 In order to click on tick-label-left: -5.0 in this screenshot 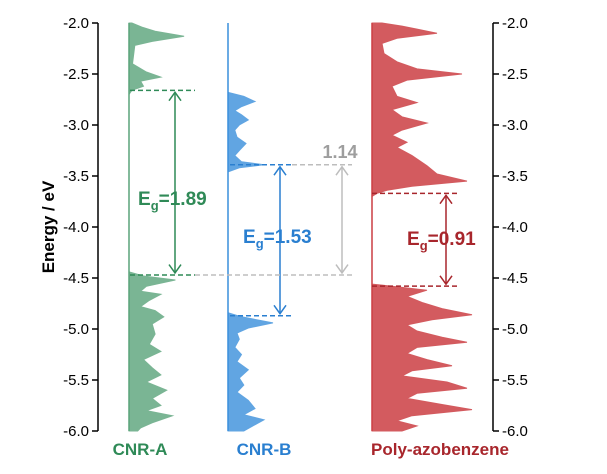, I will do `click(76, 329)`.